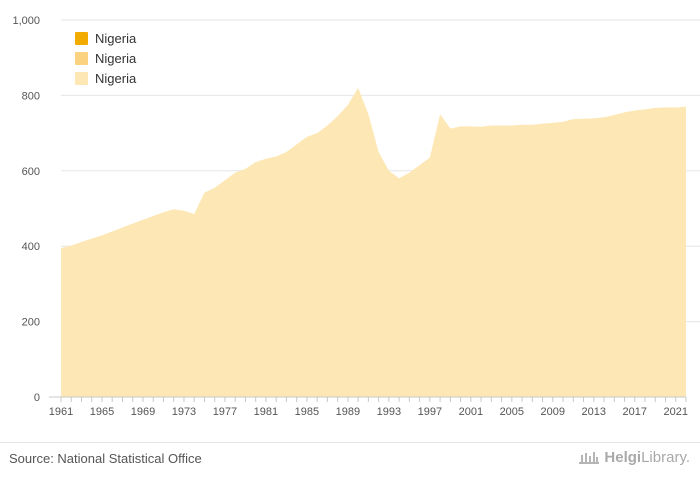 The width and height of the screenshot is (700, 483). What do you see at coordinates (26, 21) in the screenshot?
I see `y-tick-label: 1,000` at bounding box center [26, 21].